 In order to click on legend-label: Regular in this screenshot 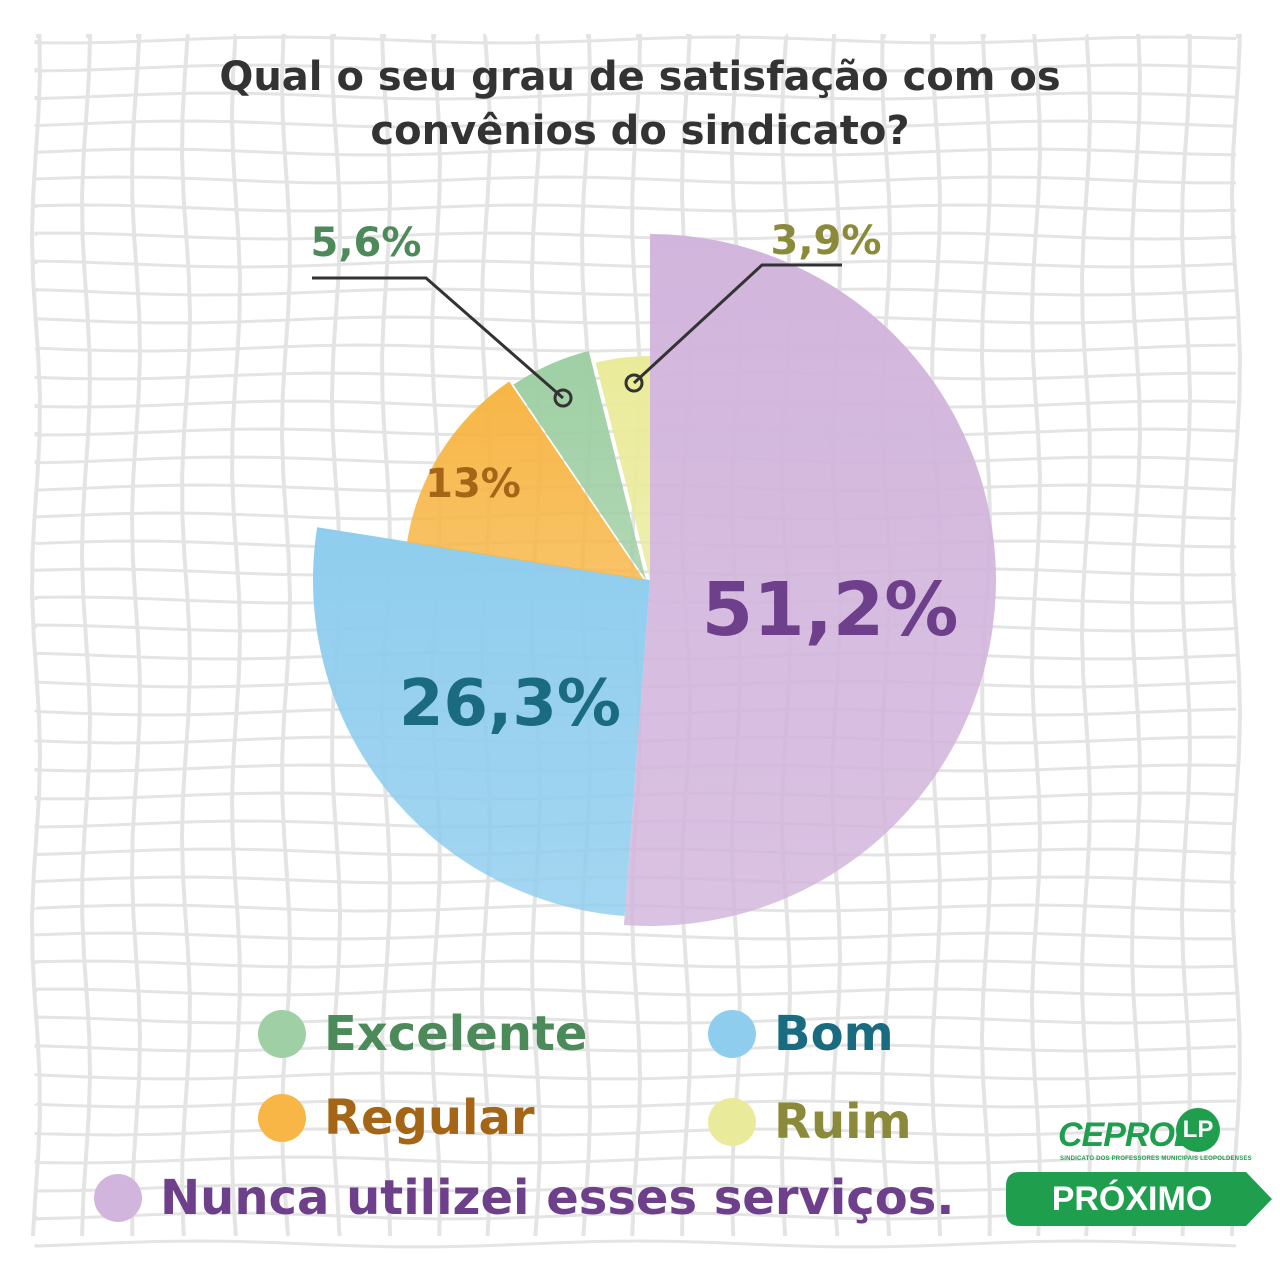, I will do `click(429, 1118)`.